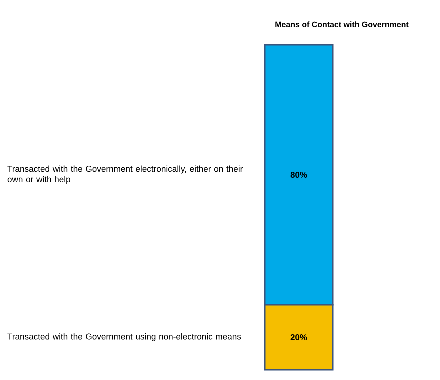  Describe the element at coordinates (126, 175) in the screenshot. I see `text: Transacted with the Government electronically, either on their own or with help` at that location.